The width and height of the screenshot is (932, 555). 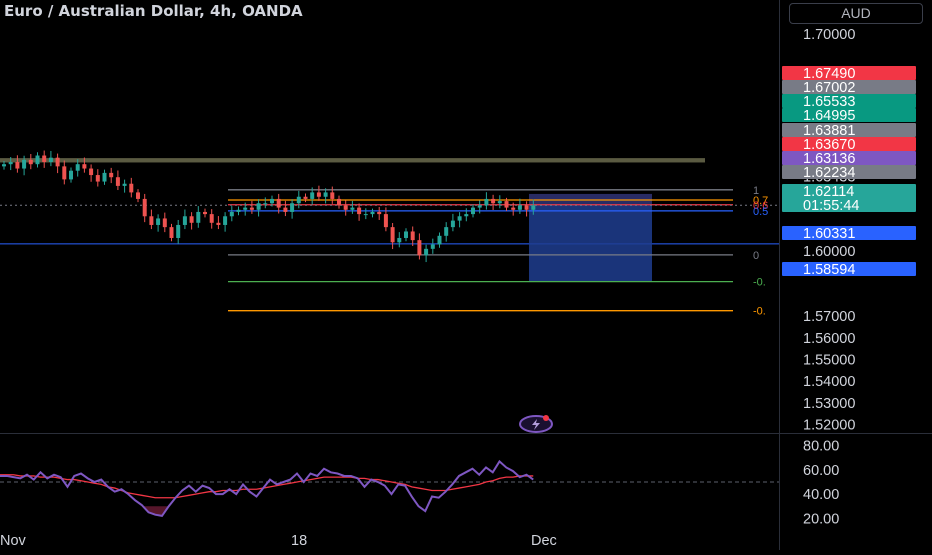 I want to click on resistance-zone, so click(x=352, y=160).